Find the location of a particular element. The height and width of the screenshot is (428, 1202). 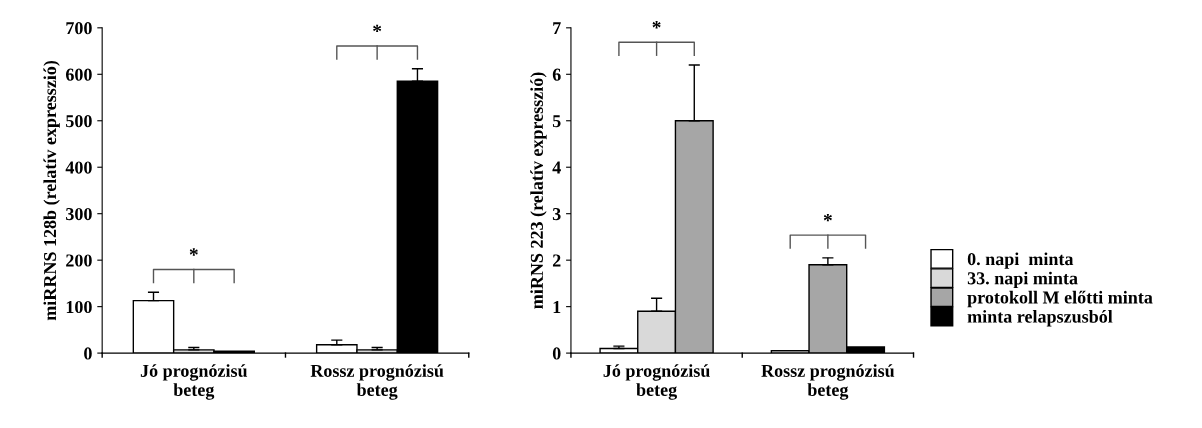

legend-label: minta relapszusból is located at coordinates (1040, 318).